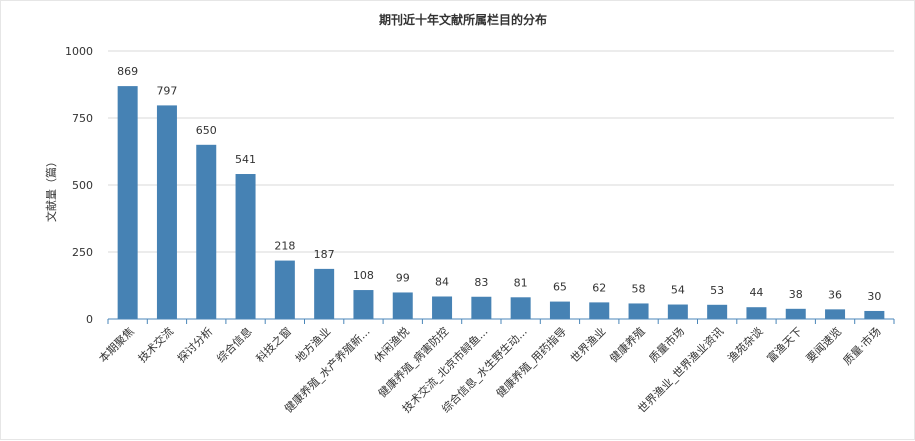 Image resolution: width=915 pixels, height=441 pixels. What do you see at coordinates (82, 252) in the screenshot?
I see `y-tick-label: 250` at bounding box center [82, 252].